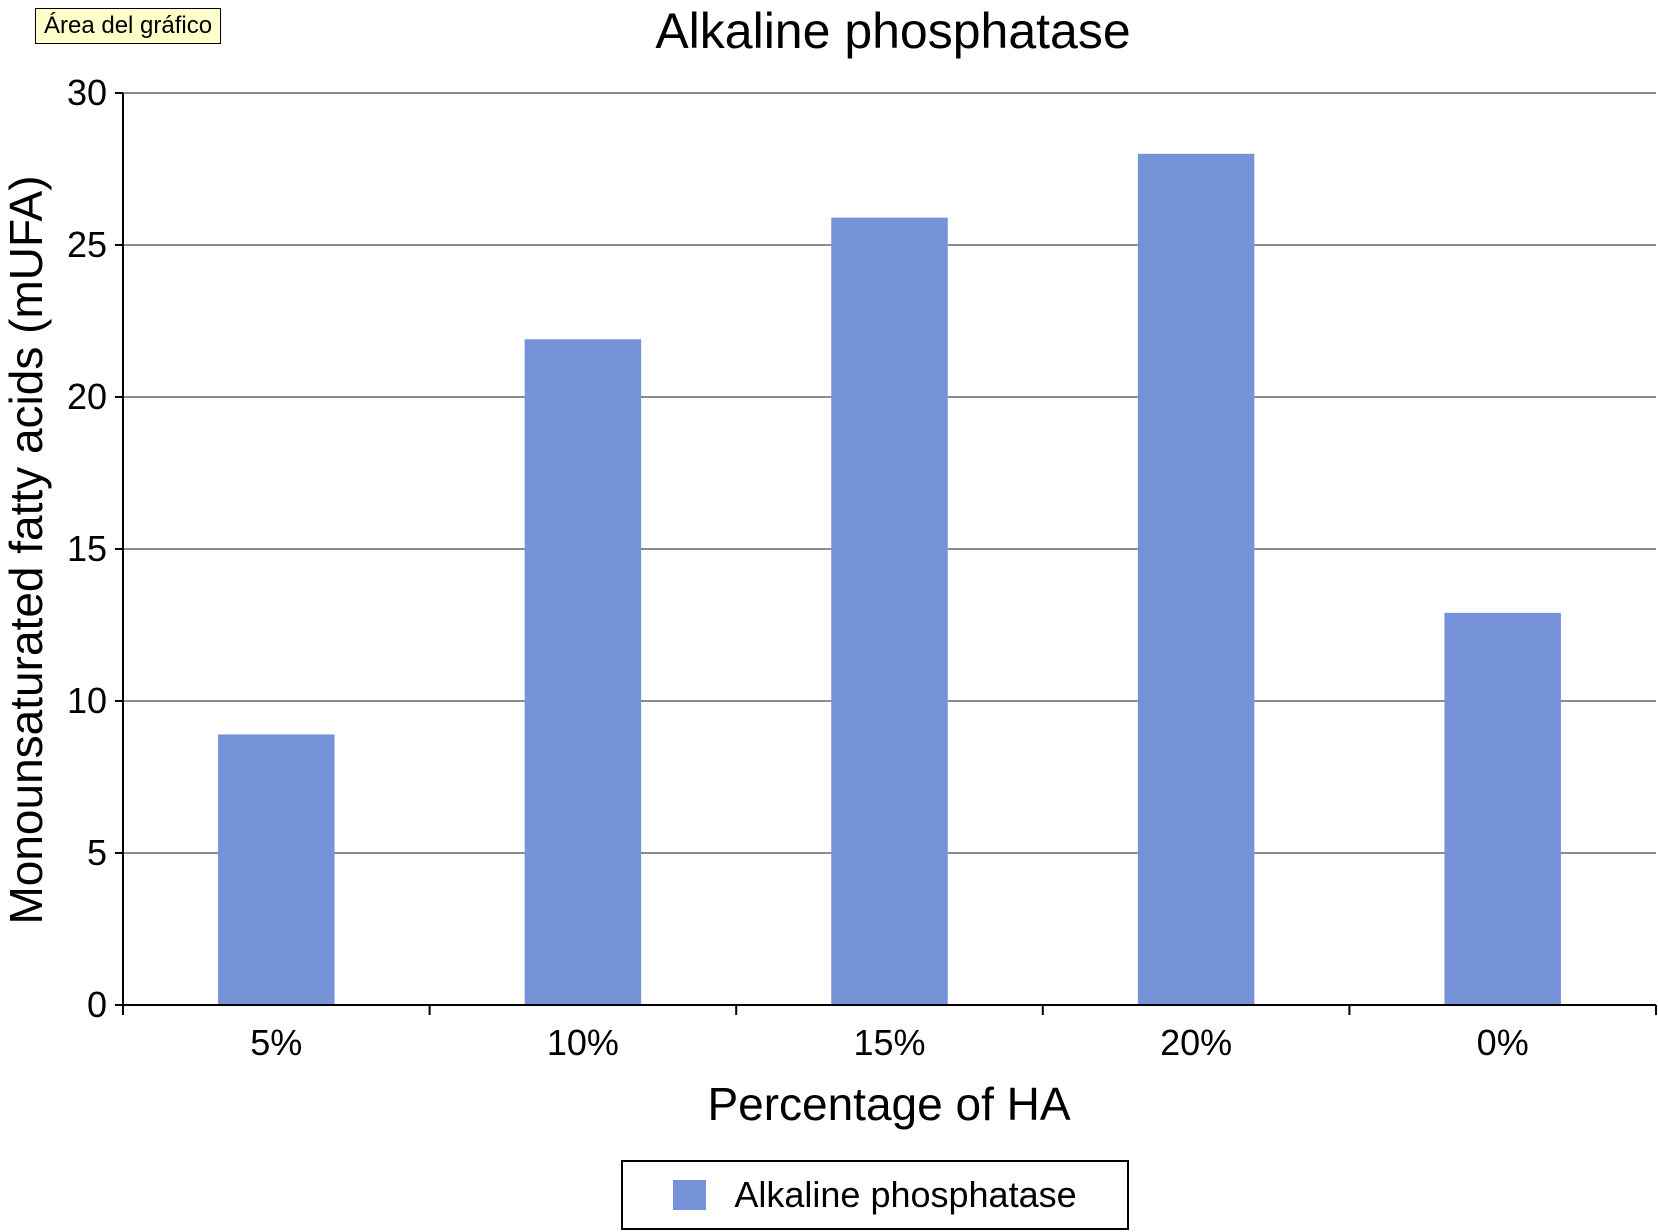  Describe the element at coordinates (583, 1042) in the screenshot. I see `x-tick-label: 10%` at that location.